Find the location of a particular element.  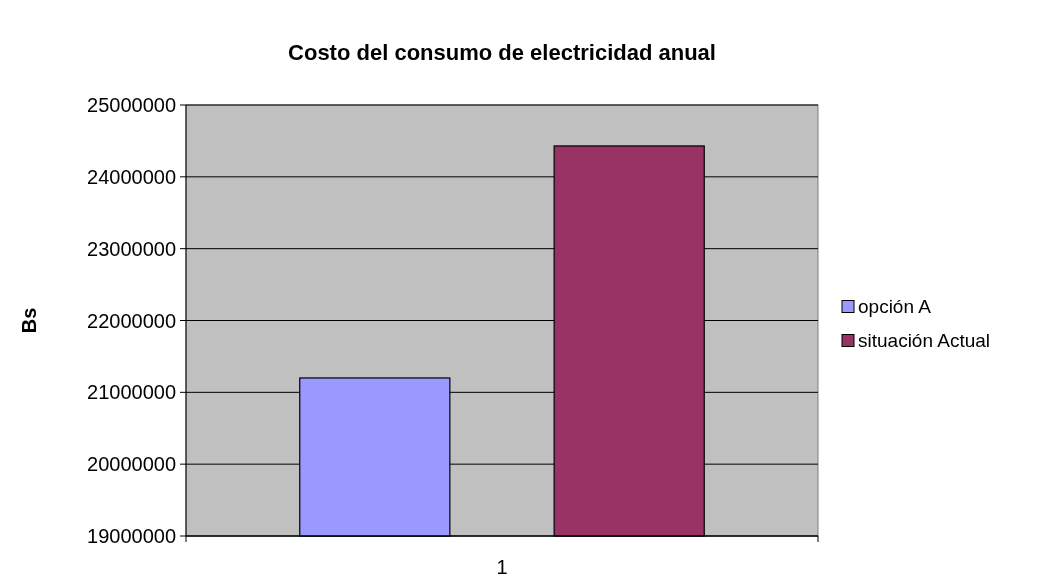

x-tick-label: 1 is located at coordinates (502, 567).